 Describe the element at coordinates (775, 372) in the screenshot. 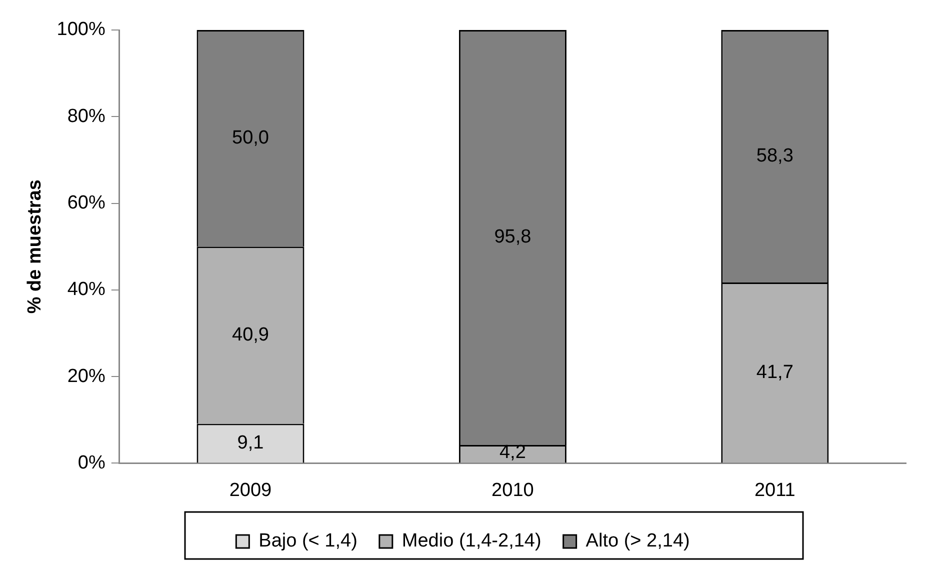

I see `data-label: 41,7` at that location.